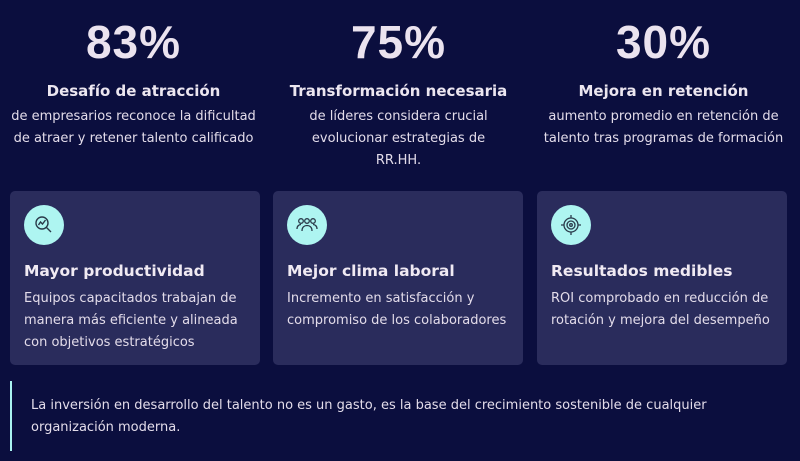 Image resolution: width=800 pixels, height=461 pixels. I want to click on users-icon, so click(307, 225).